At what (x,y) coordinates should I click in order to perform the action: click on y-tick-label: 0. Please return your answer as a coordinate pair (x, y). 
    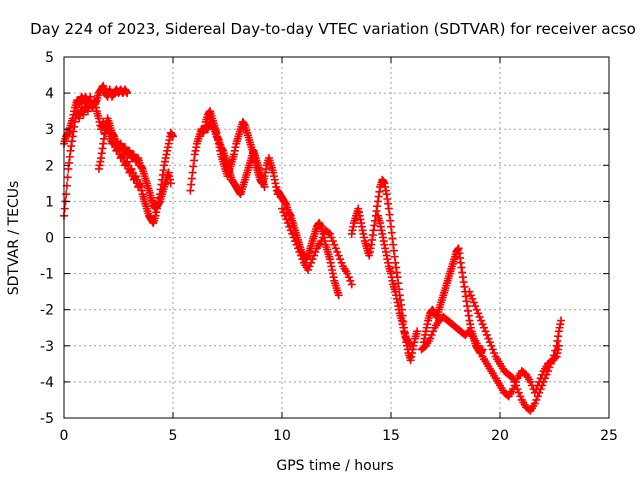
    Looking at the image, I should click on (49, 239).